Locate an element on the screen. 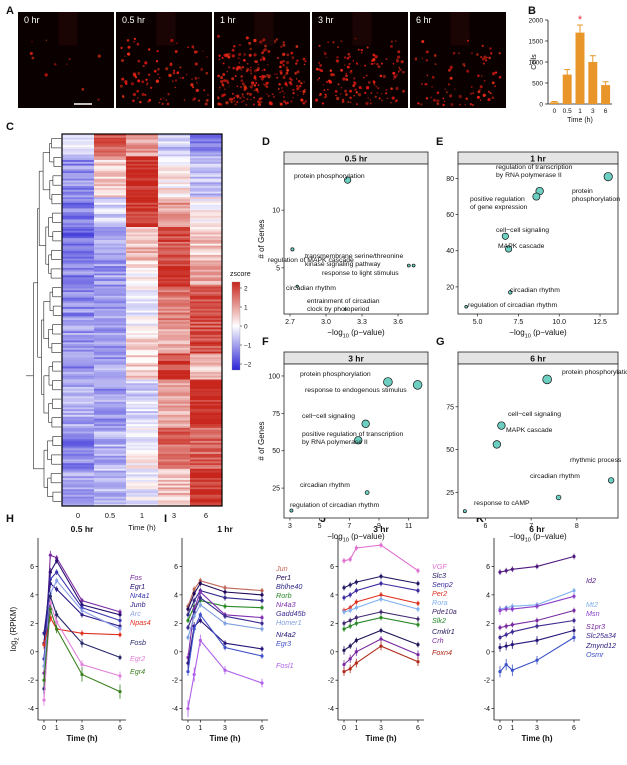  bubble-label: cell−cell signaling is located at coordinates (522, 230).